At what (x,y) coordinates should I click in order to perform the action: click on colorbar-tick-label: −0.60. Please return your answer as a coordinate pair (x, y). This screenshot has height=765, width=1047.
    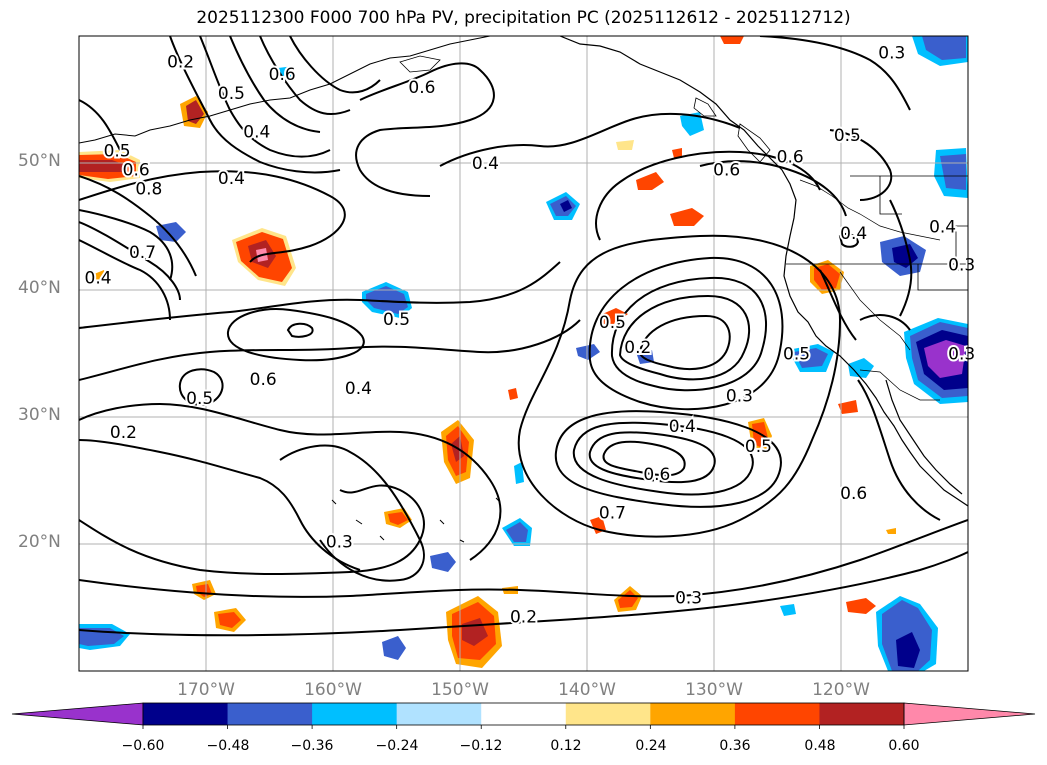
    Looking at the image, I should click on (143, 746).